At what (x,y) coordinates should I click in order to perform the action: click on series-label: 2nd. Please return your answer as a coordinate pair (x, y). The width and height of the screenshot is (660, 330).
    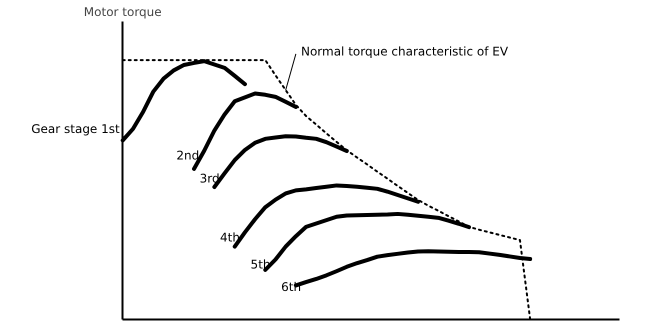
    Looking at the image, I should click on (188, 155).